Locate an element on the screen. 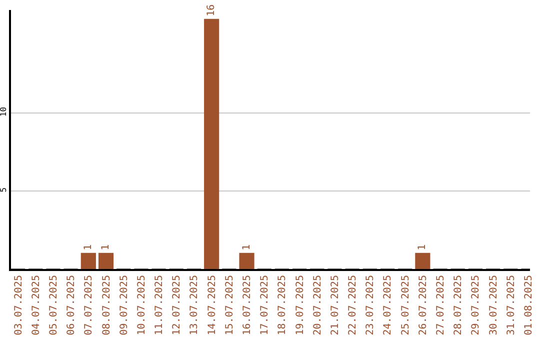 This screenshot has height=340, width=540. x-tick-label: 23.07.2025 is located at coordinates (370, 305).